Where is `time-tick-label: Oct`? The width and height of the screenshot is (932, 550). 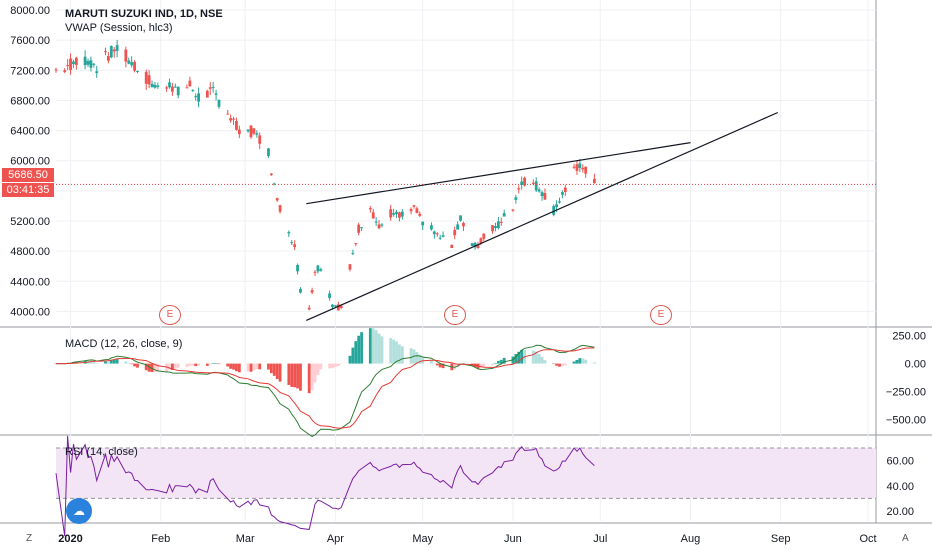
time-tick-label: Oct is located at coordinates (867, 539).